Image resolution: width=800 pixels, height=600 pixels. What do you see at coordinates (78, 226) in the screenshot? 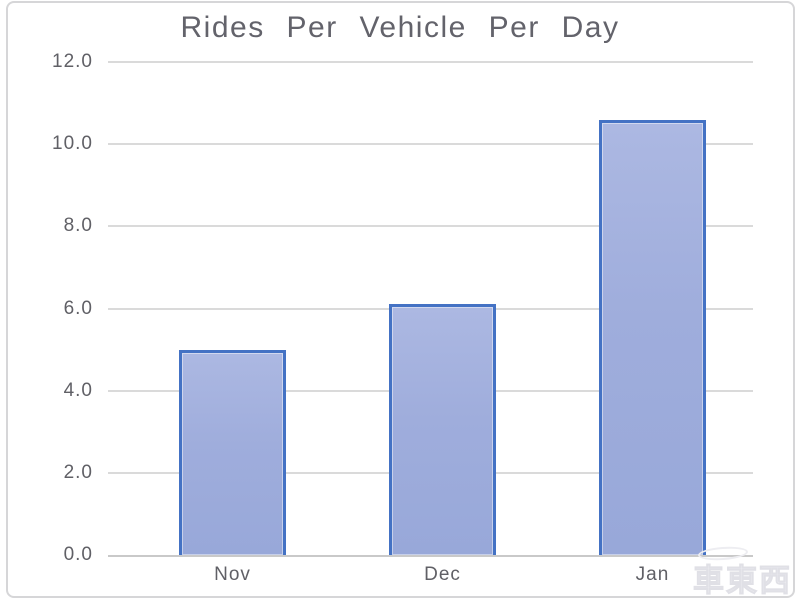
I see `y-tick-label: 8.0` at bounding box center [78, 226].